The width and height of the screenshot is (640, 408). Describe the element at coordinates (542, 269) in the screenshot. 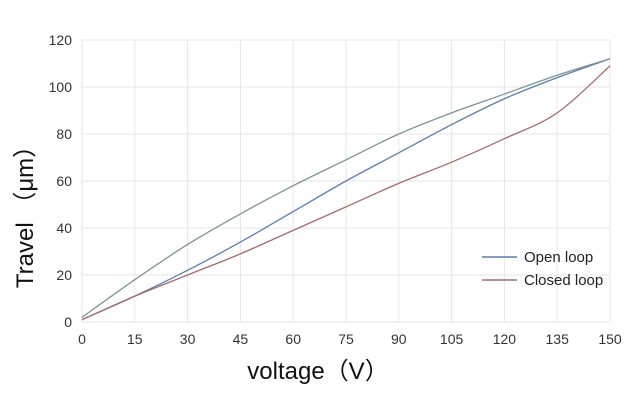

I see `legend: Open loop Closed loop` at that location.